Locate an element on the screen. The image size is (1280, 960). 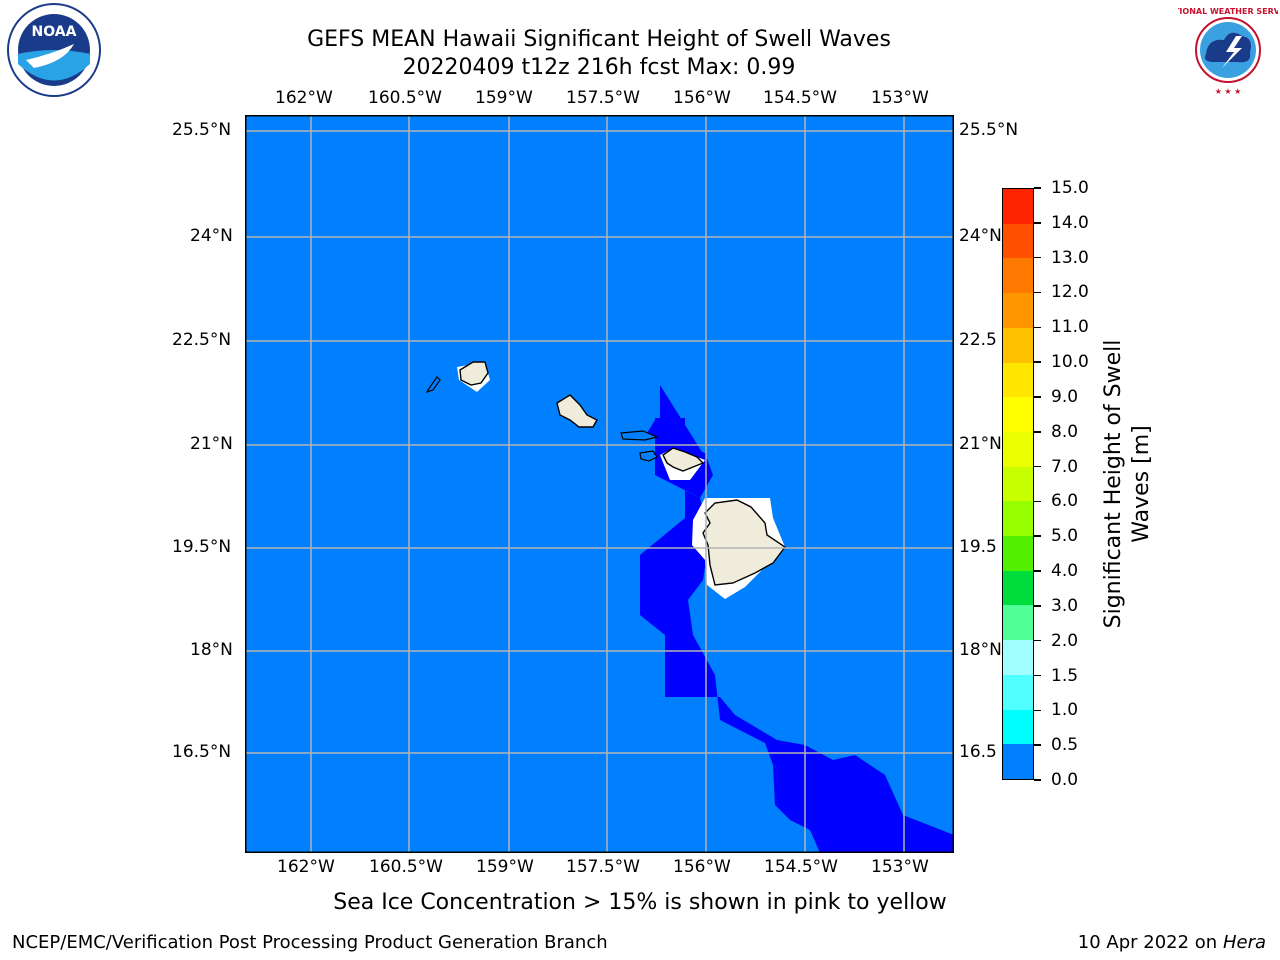
molokai is located at coordinates (639, 435).